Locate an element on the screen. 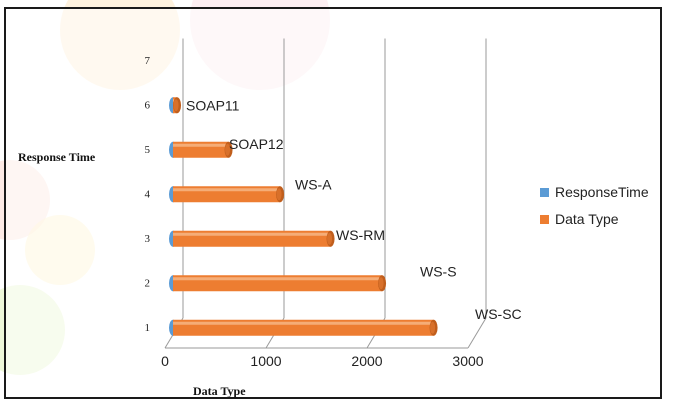 The width and height of the screenshot is (676, 405). x-tick-label: 3000 is located at coordinates (467, 361).